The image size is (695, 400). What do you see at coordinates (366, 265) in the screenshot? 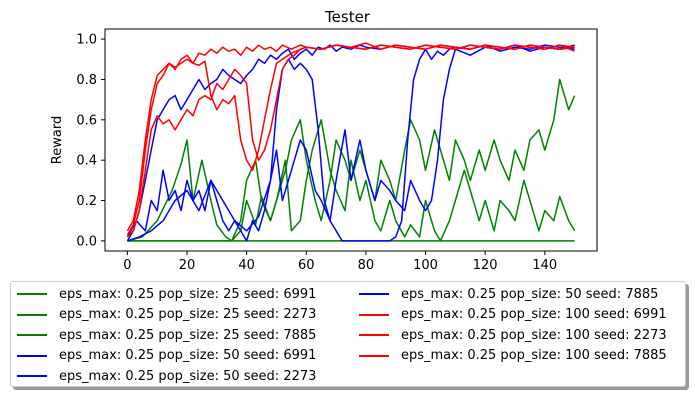
I see `x-tick-label: 80` at bounding box center [366, 265].